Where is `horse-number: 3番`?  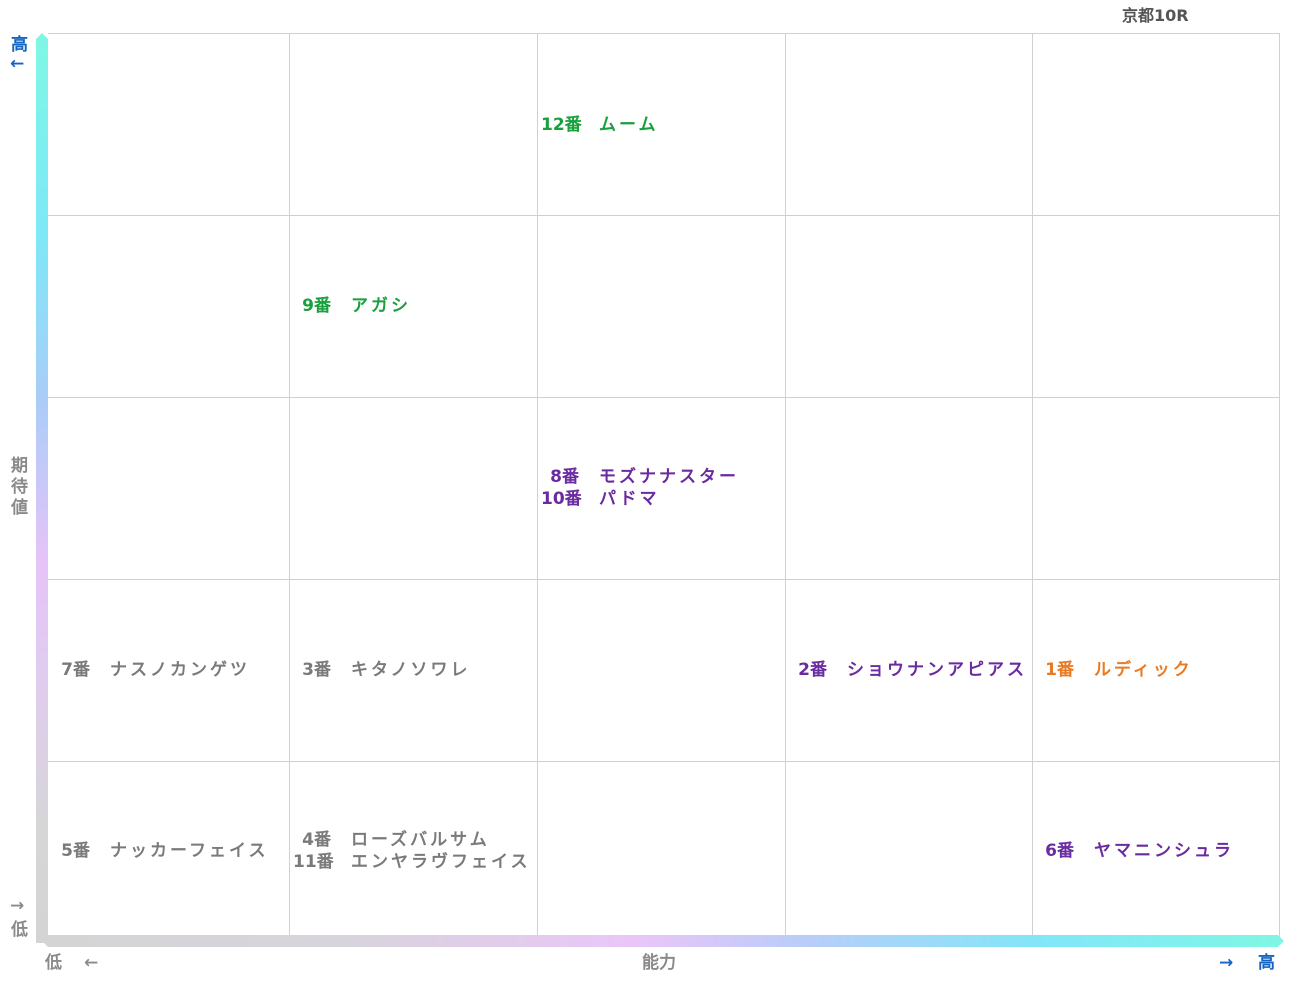
horse-number: 3番 is located at coordinates (316, 670).